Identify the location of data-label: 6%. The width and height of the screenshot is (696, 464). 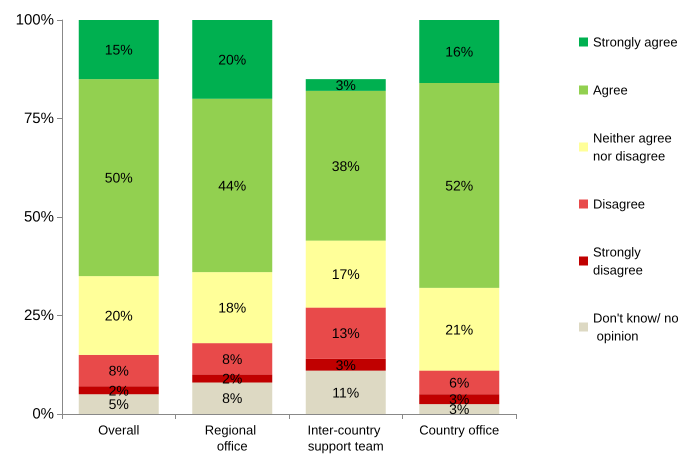
(459, 382).